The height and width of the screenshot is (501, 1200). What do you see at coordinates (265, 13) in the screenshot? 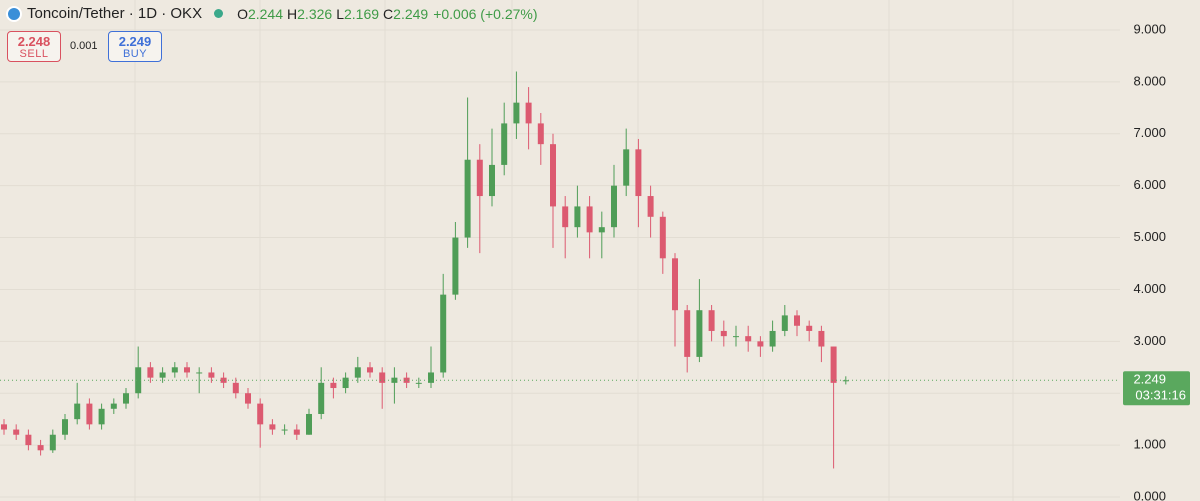
I see `o-value: 2.244` at bounding box center [265, 13].